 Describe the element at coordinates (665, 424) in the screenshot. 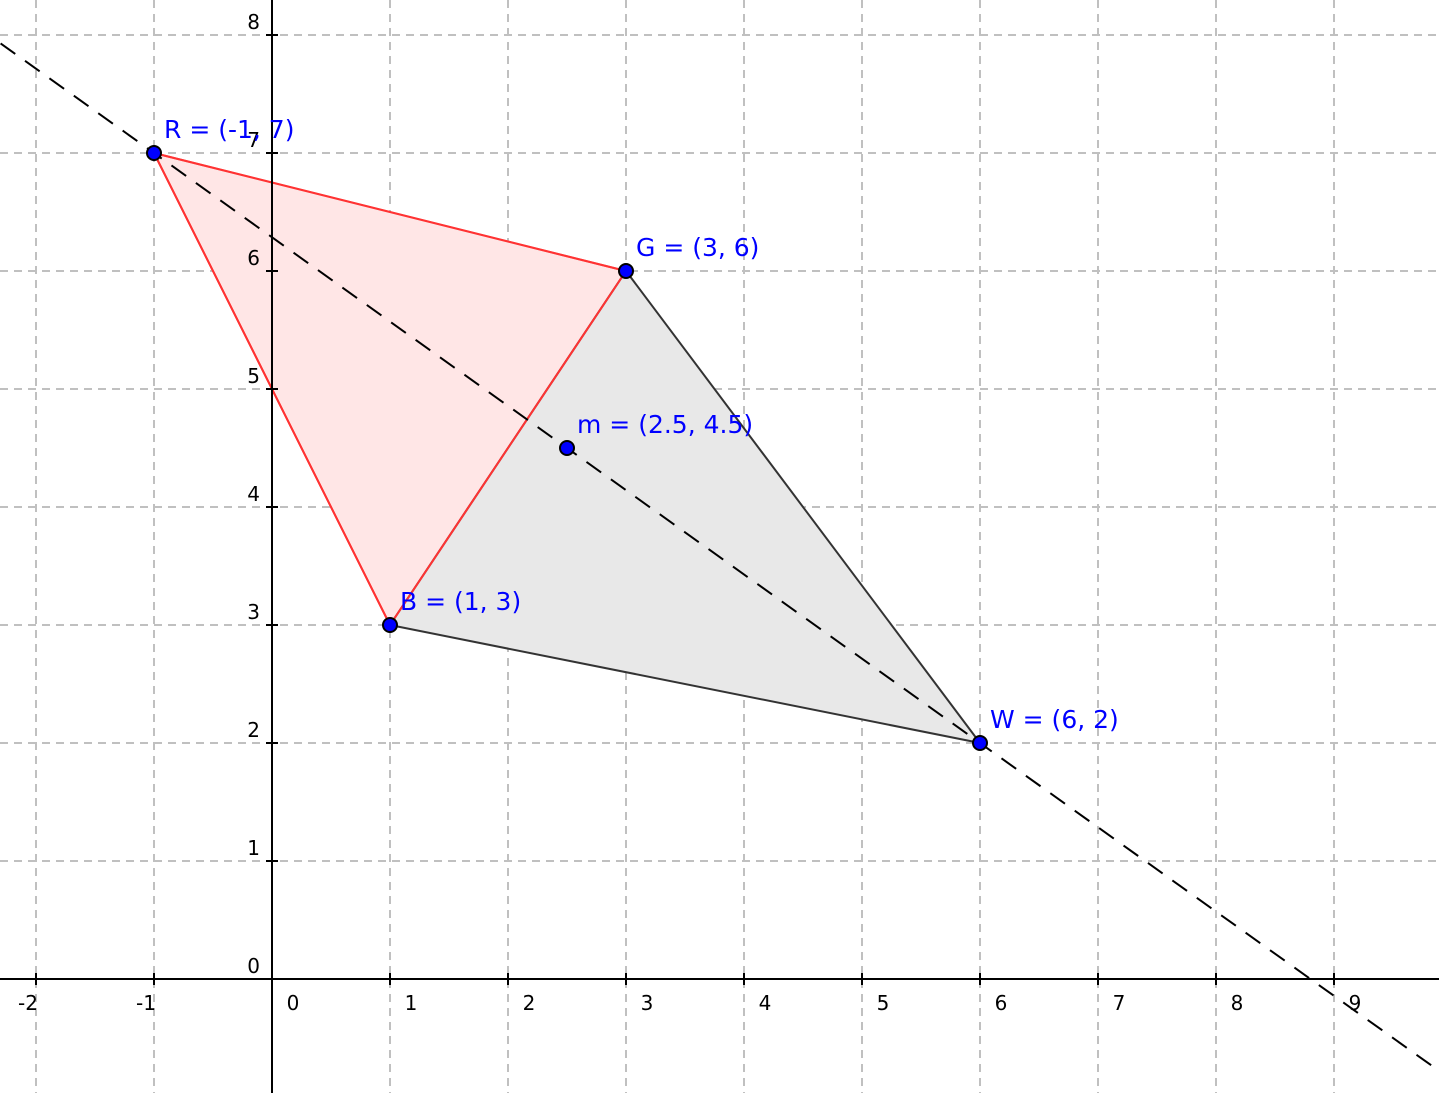

I see `point-label-m: m = (2.5, 4.5)` at that location.